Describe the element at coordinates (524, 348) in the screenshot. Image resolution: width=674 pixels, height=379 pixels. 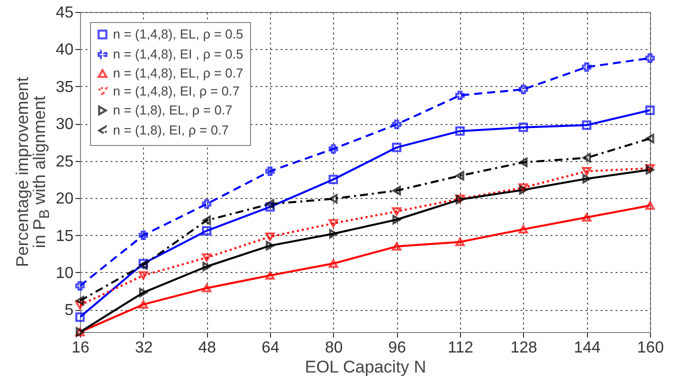
I see `x-tick-label: 128` at that location.